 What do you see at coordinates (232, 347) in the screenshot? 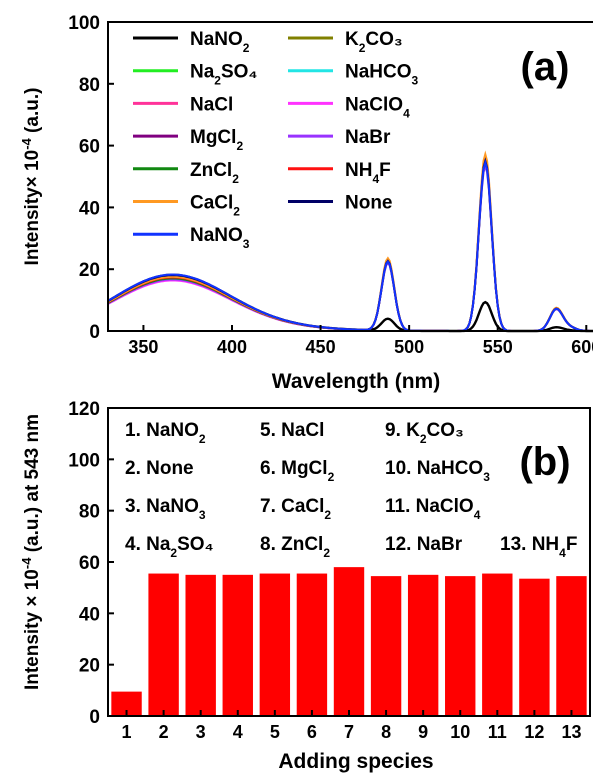
I see `panel-a-x-tick-label: 400` at bounding box center [232, 347].